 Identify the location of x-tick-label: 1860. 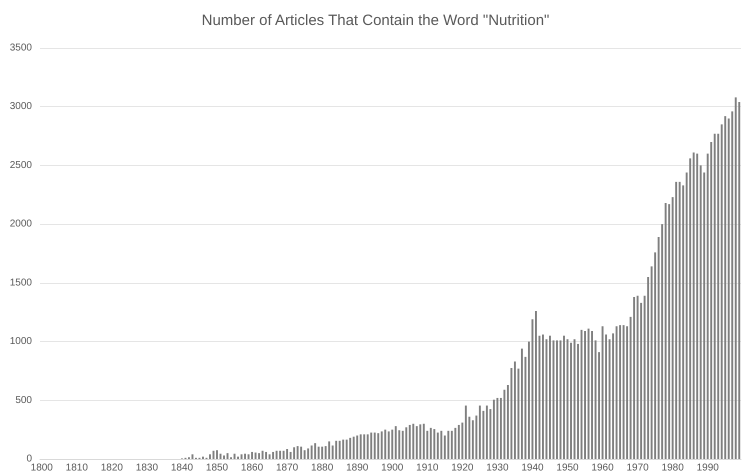
(252, 468).